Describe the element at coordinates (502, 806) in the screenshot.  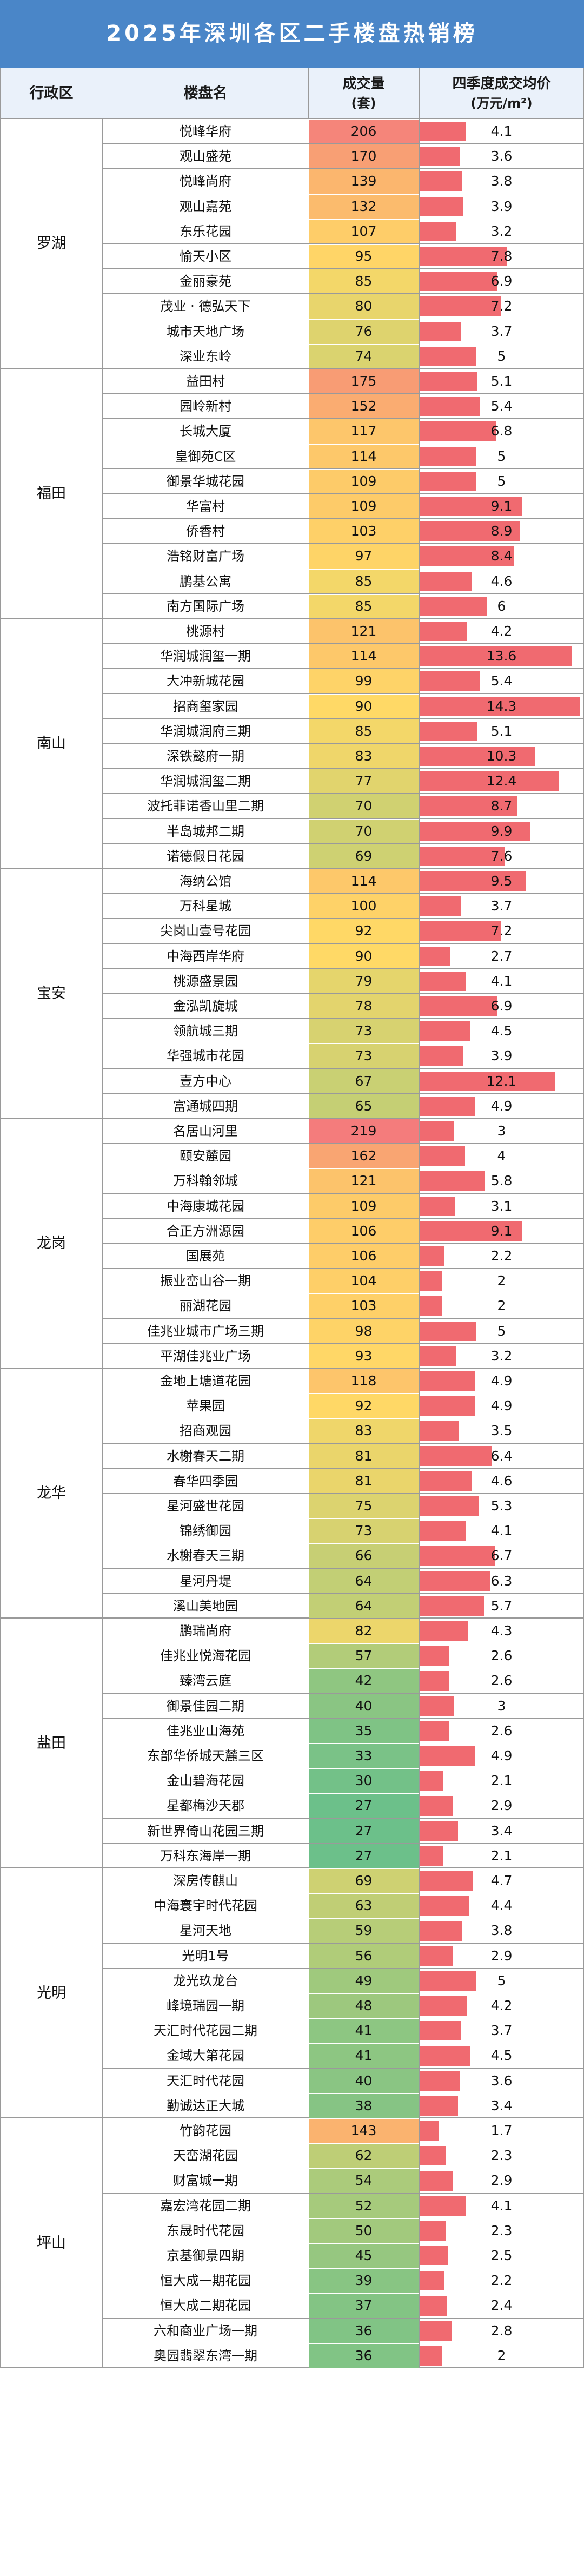
I see `price-value: 8.7` at that location.